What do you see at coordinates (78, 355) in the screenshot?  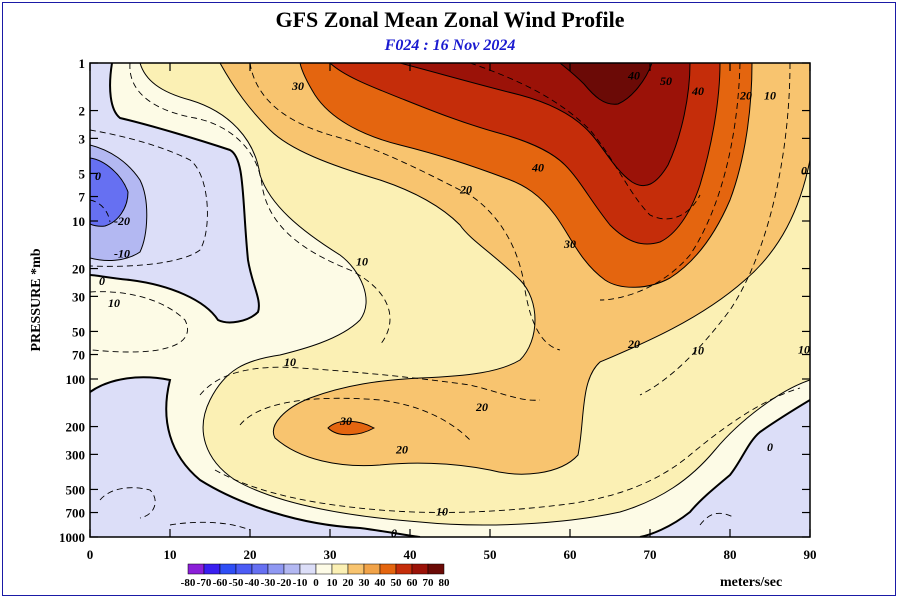 I see `y-tick-label: 70` at bounding box center [78, 355].